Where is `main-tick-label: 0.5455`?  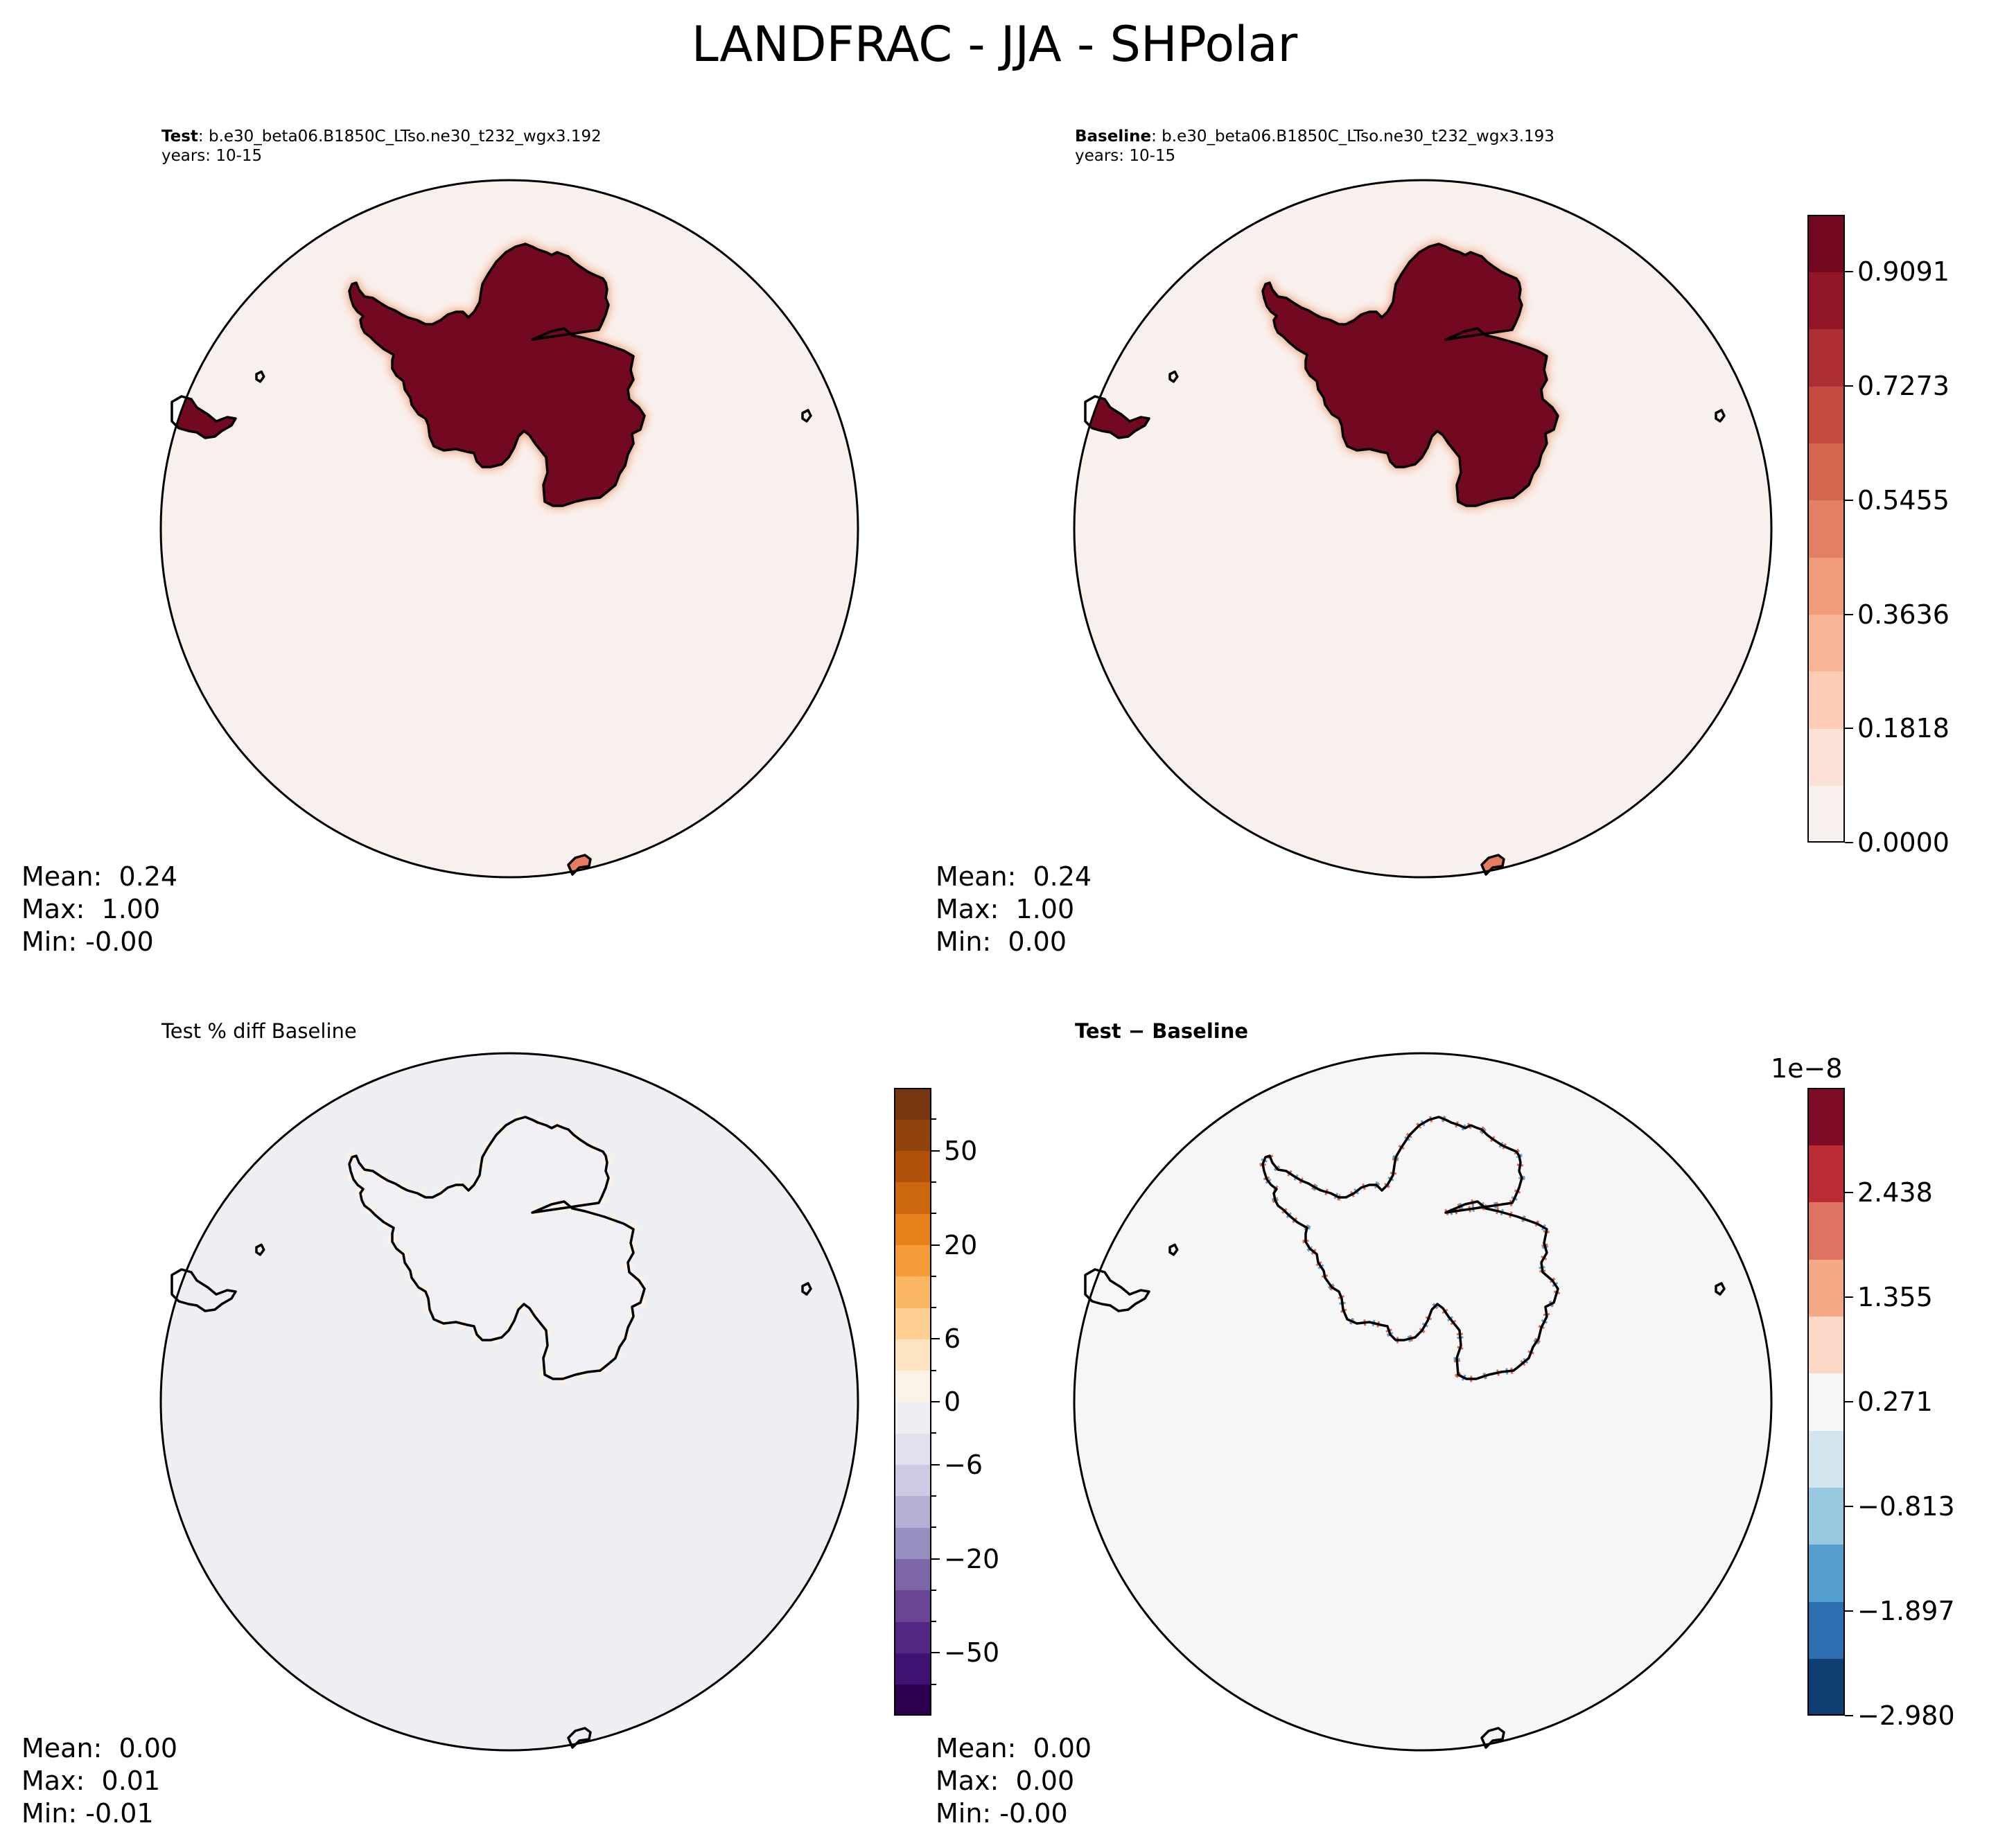 main-tick-label: 0.5455 is located at coordinates (1903, 500).